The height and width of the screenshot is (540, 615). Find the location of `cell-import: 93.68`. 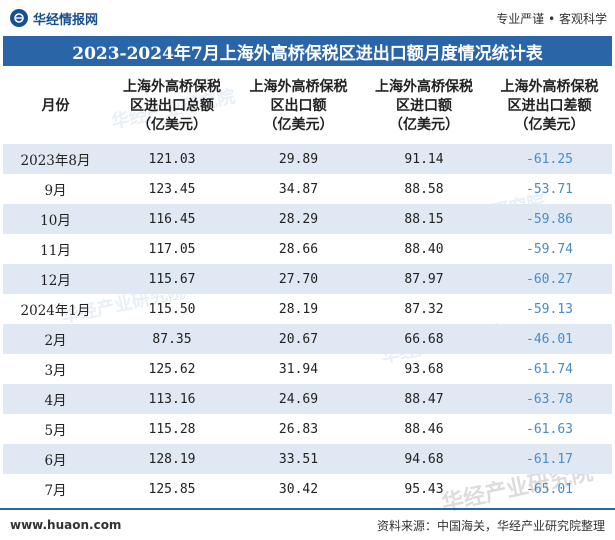

cell-import: 93.68 is located at coordinates (424, 369).